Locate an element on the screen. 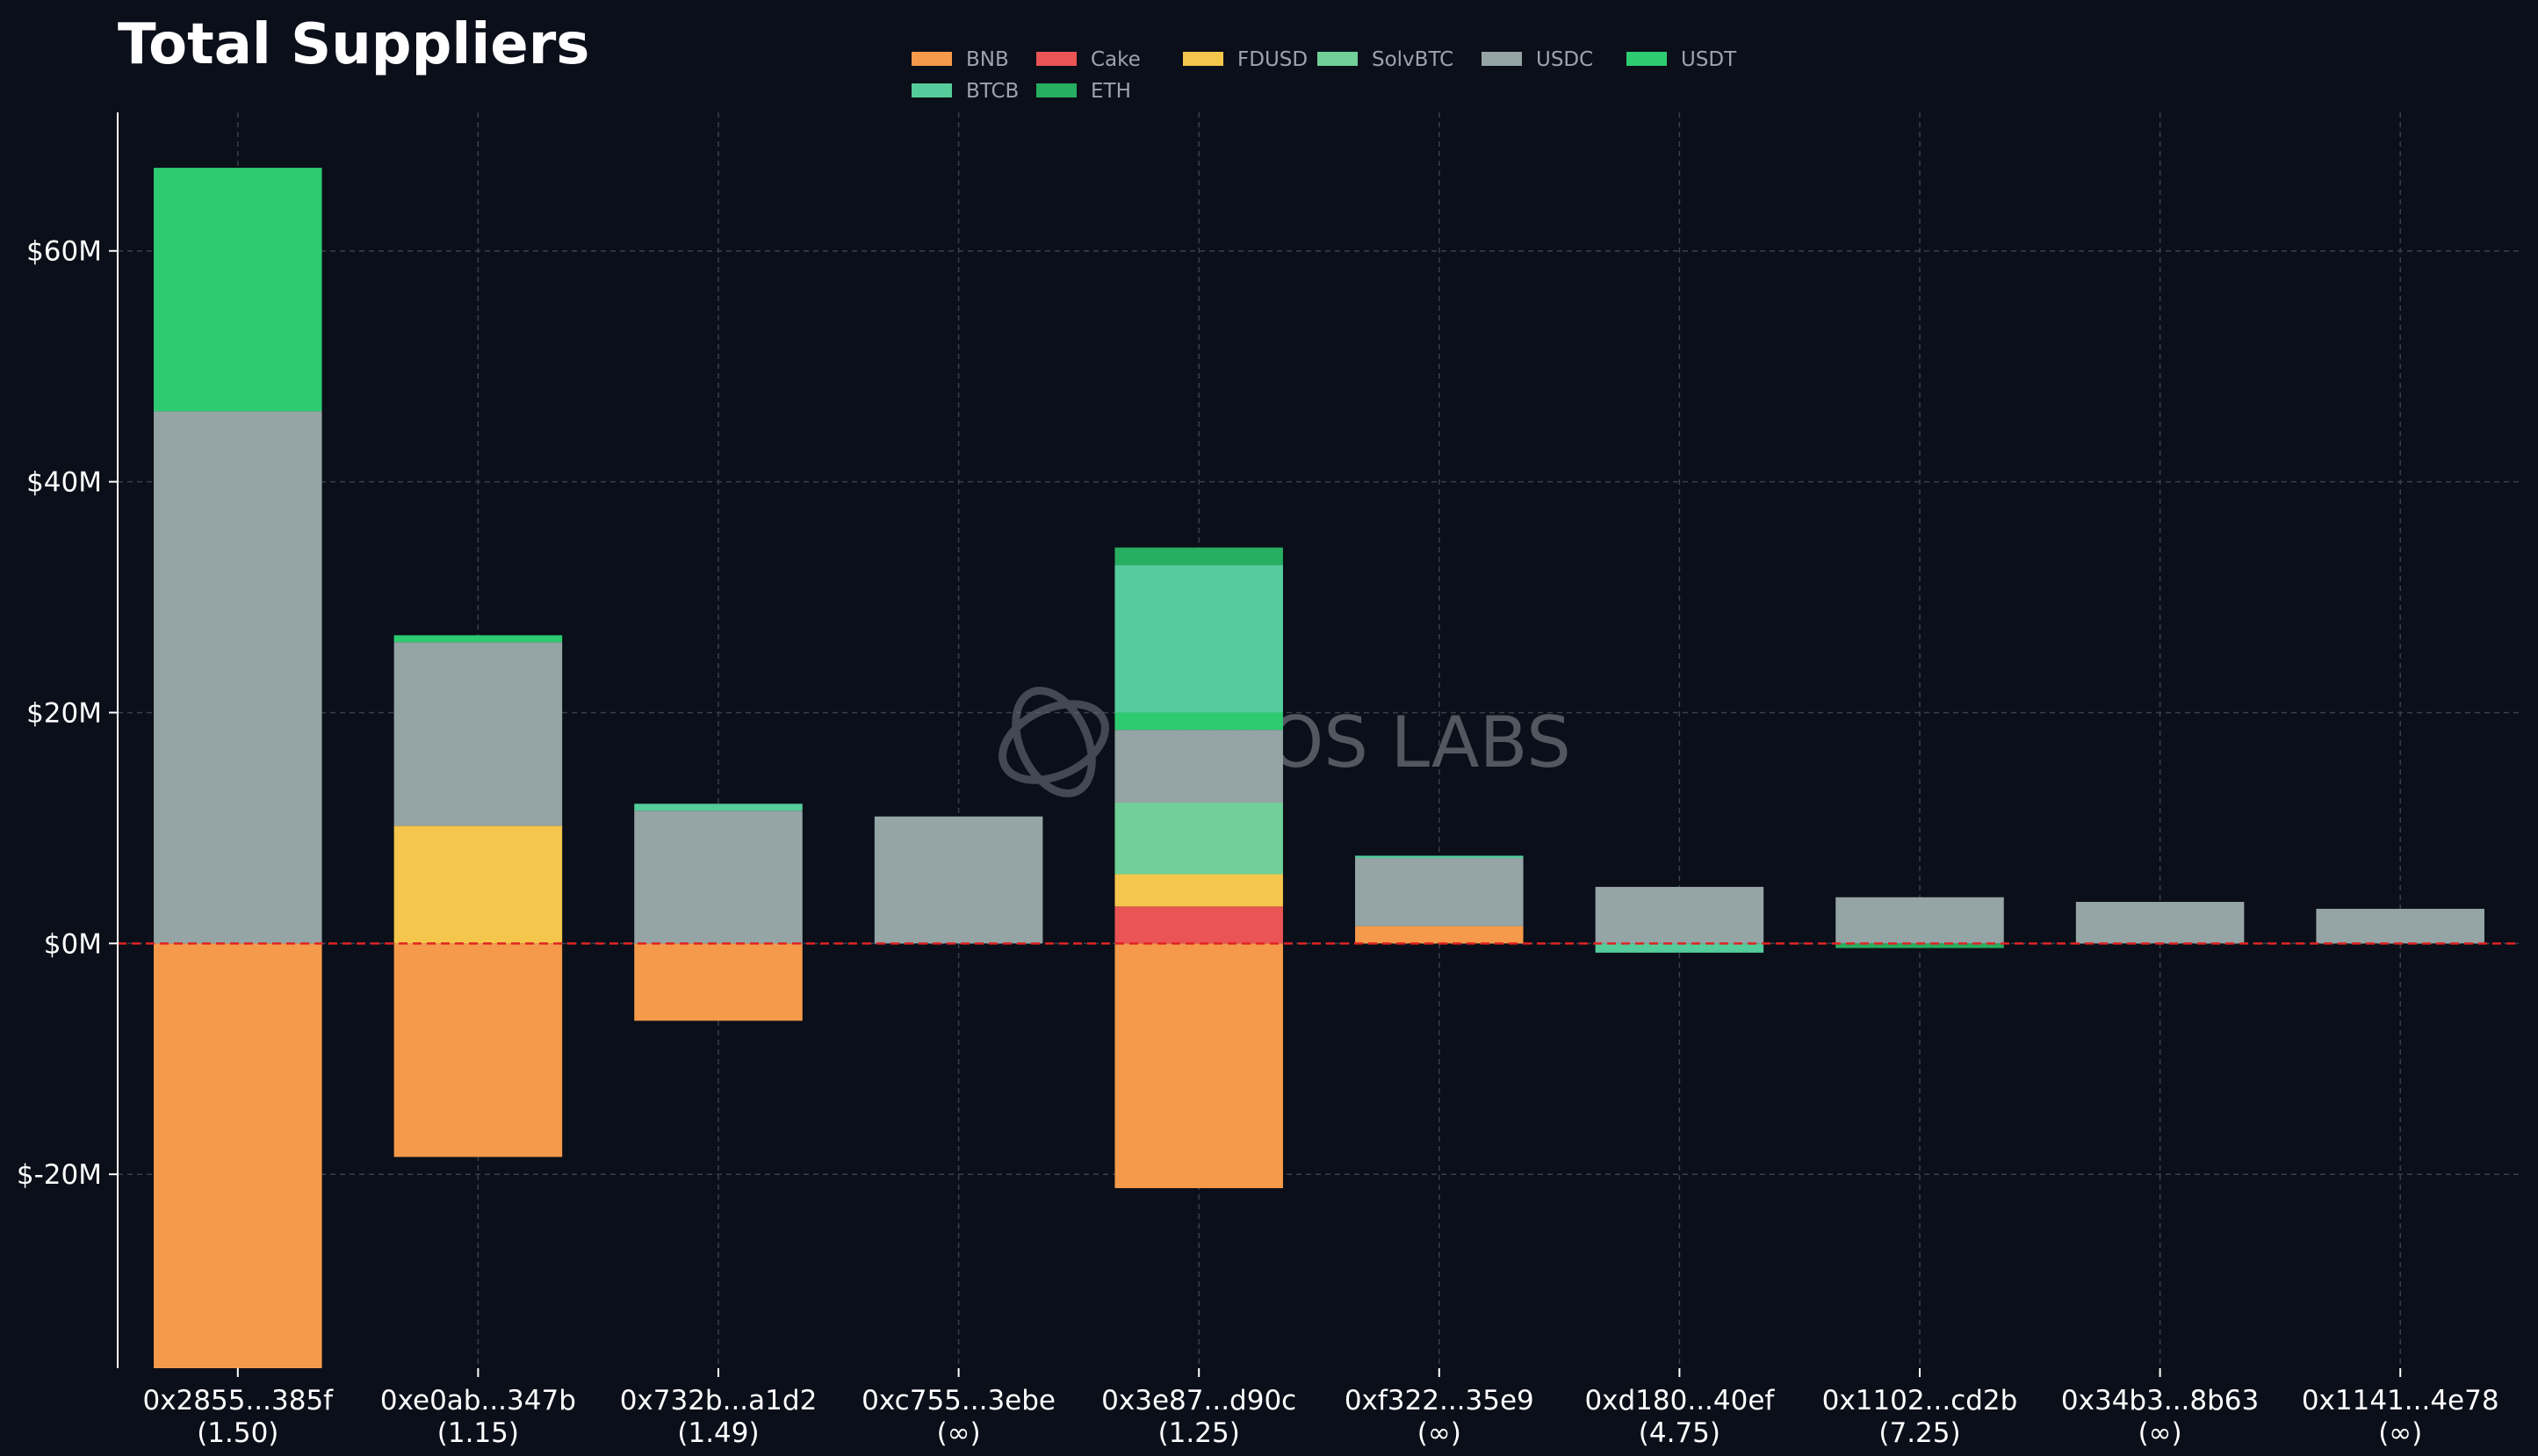  y-tick-label: $-20M is located at coordinates (59, 1175).